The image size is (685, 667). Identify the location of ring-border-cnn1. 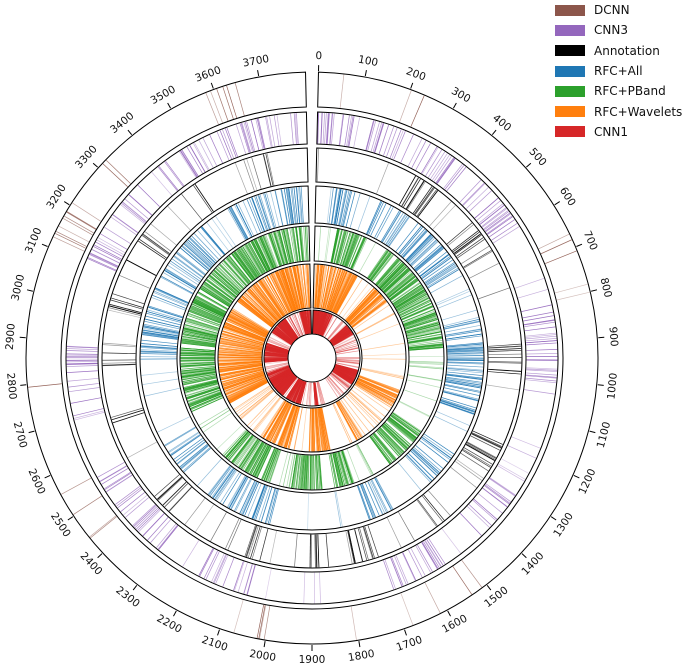
(312, 358).